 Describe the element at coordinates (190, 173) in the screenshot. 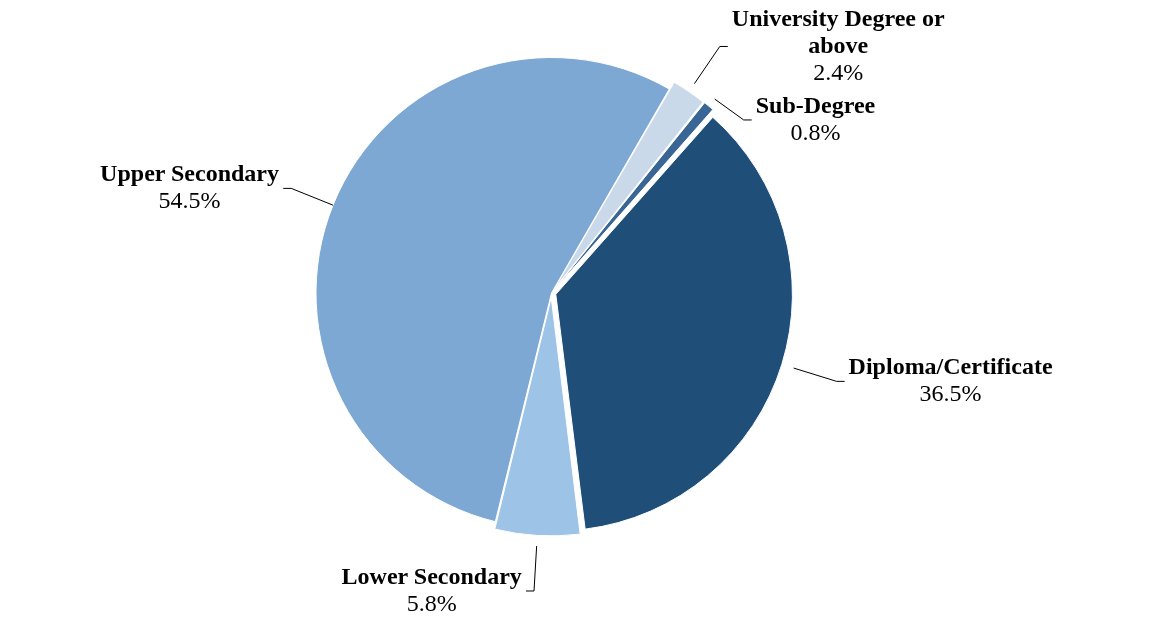

I see `slice-label: Upper Secondary` at that location.